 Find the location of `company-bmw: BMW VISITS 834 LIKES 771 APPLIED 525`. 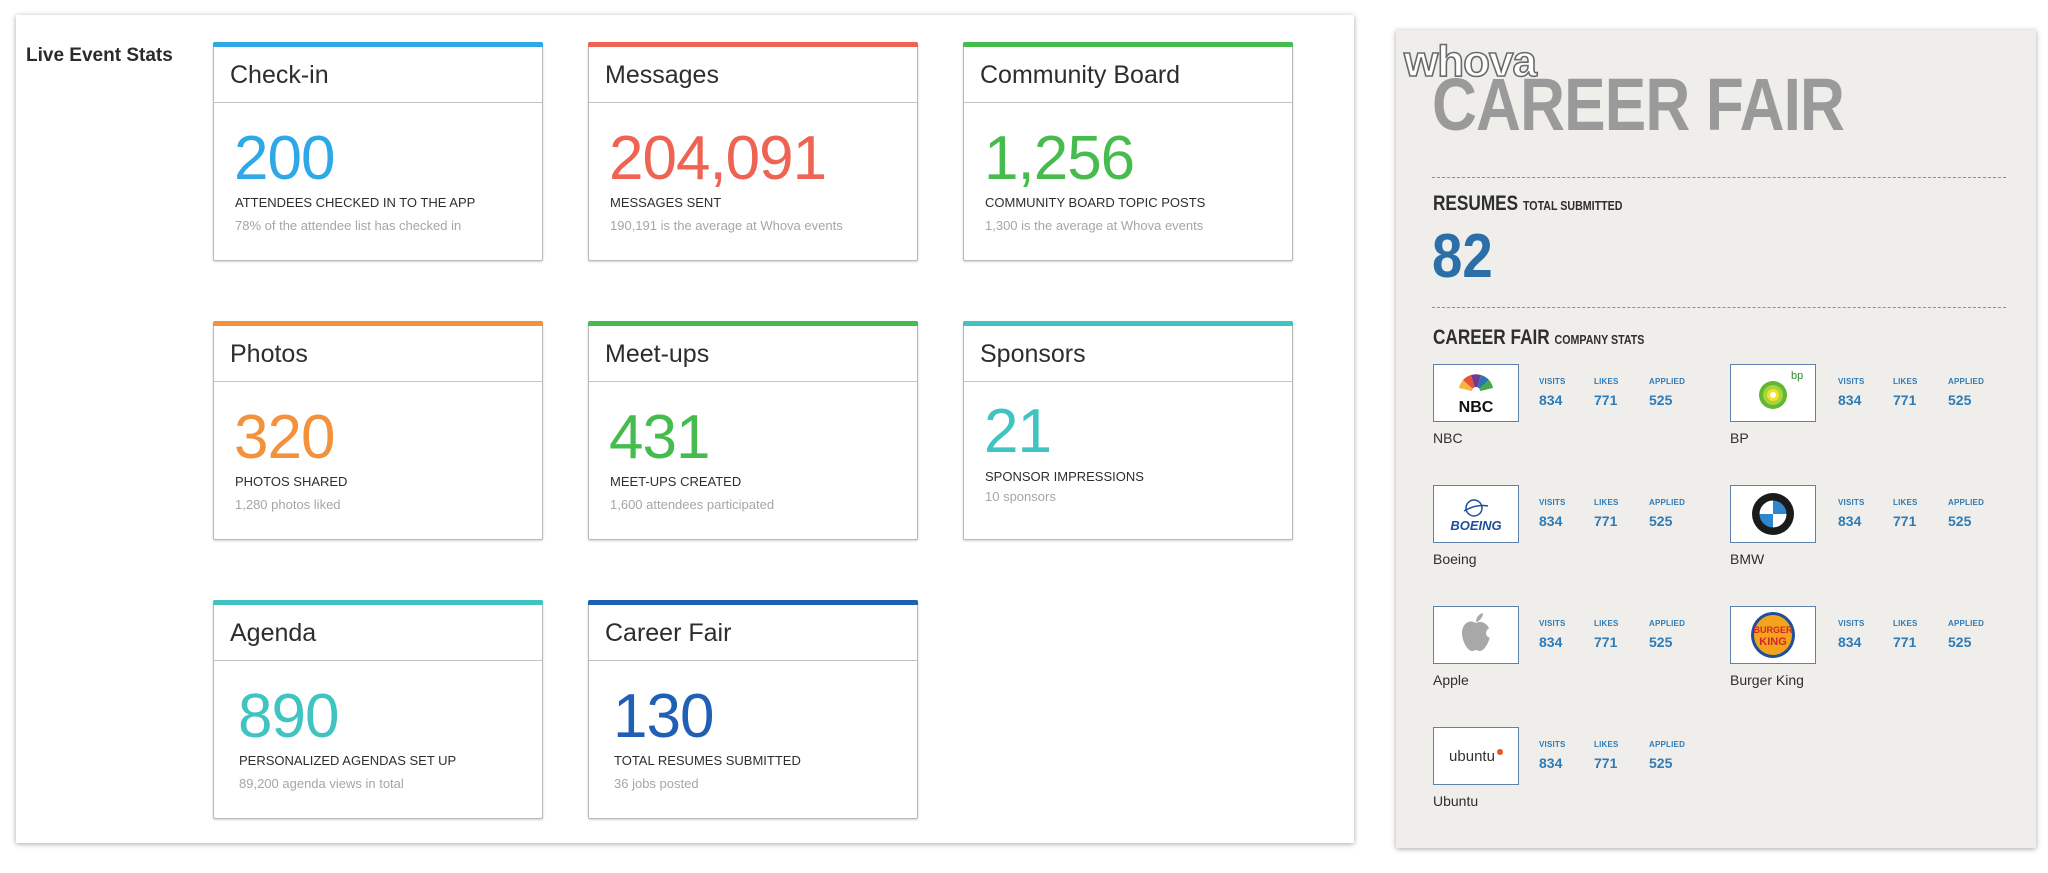

company-bmw: BMW VISITS 834 LIKES 771 APPLIED 525 is located at coordinates (1875, 535).